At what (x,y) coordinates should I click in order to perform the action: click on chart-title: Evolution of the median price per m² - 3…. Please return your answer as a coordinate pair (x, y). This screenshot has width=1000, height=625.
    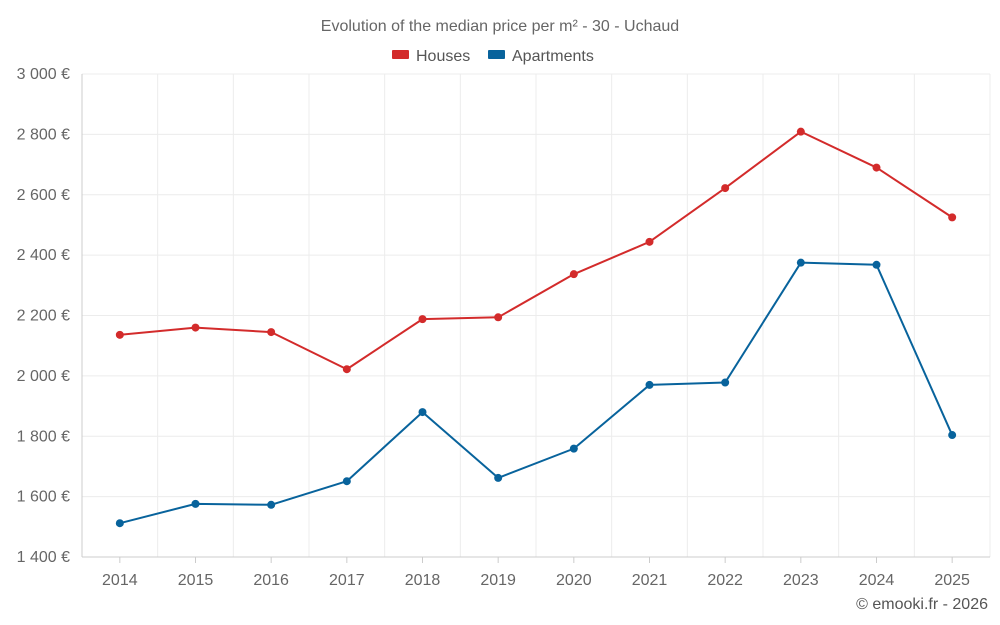
    Looking at the image, I should click on (500, 26).